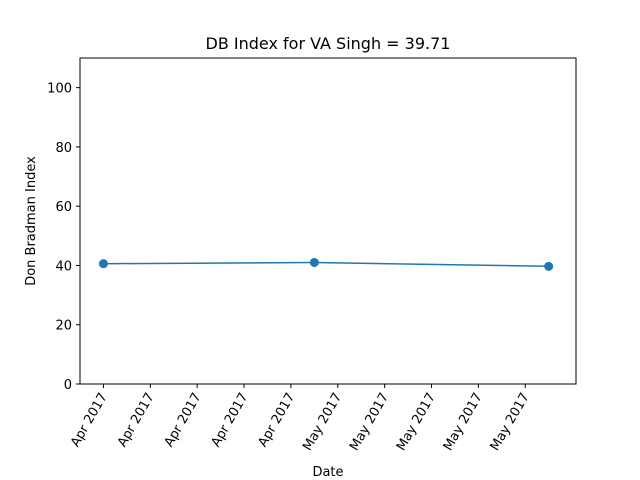 This screenshot has height=480, width=640. I want to click on y-tick-label: 0, so click(68, 385).